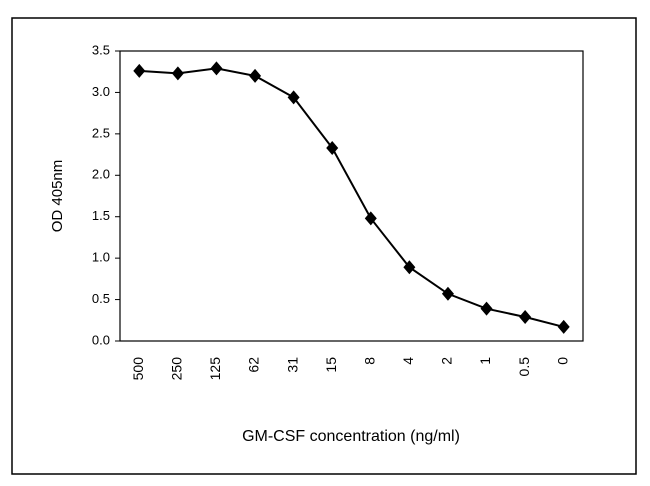 This screenshot has height=486, width=650. Describe the element at coordinates (101, 215) in the screenshot. I see `y-tick-label: 1.5` at that location.